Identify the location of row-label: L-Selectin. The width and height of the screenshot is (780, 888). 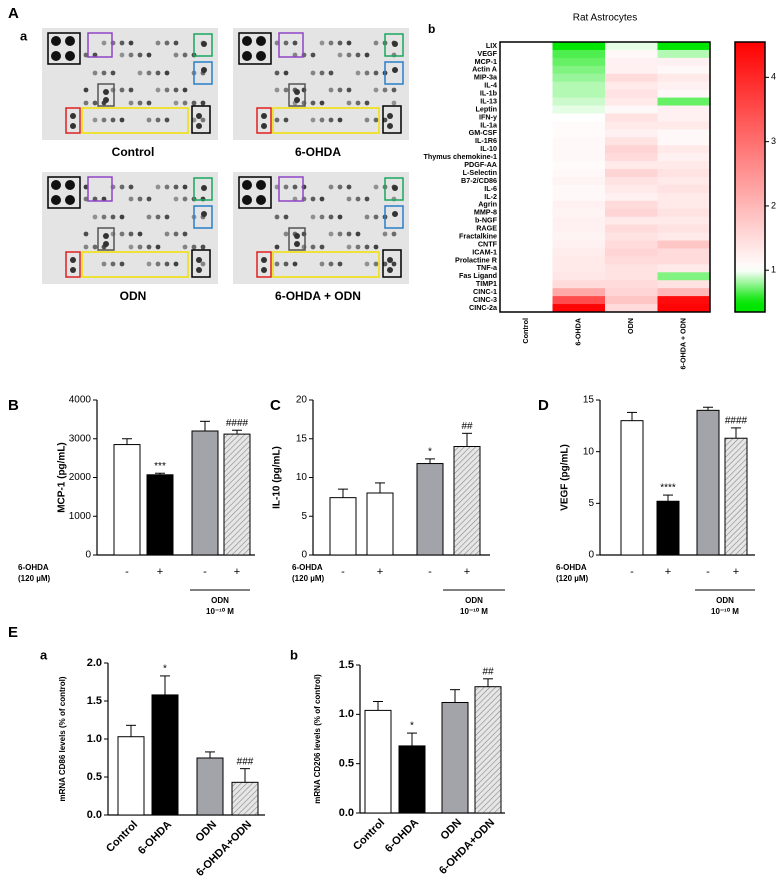
(480, 172).